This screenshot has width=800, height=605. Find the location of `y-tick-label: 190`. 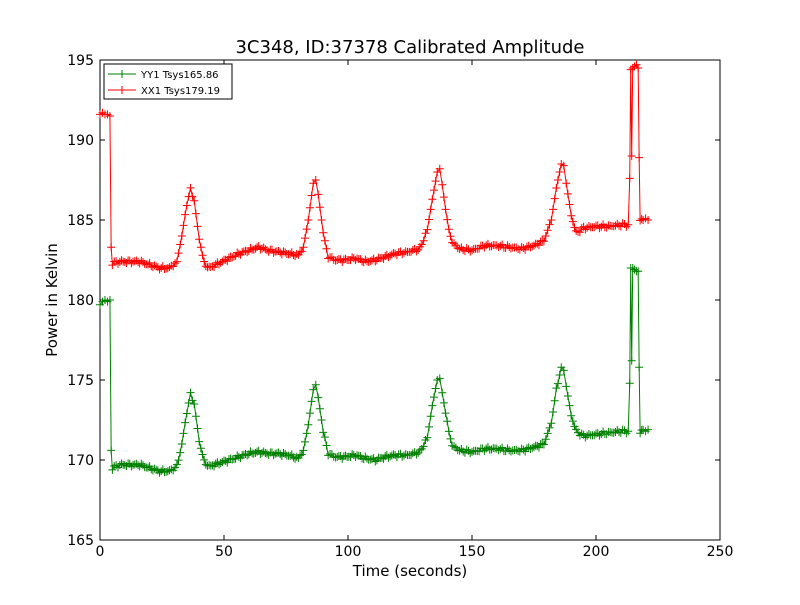

y-tick-label: 190 is located at coordinates (80, 141).